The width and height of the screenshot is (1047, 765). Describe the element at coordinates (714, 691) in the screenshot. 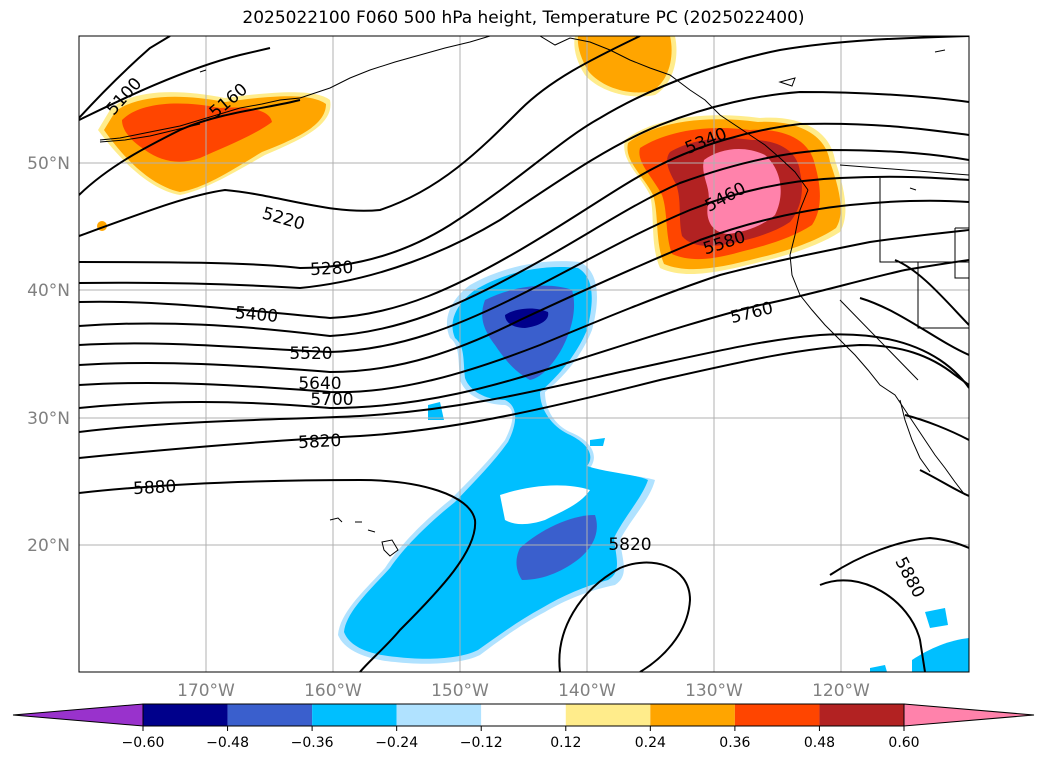

I see `lon-label-130w: 130°W` at that location.